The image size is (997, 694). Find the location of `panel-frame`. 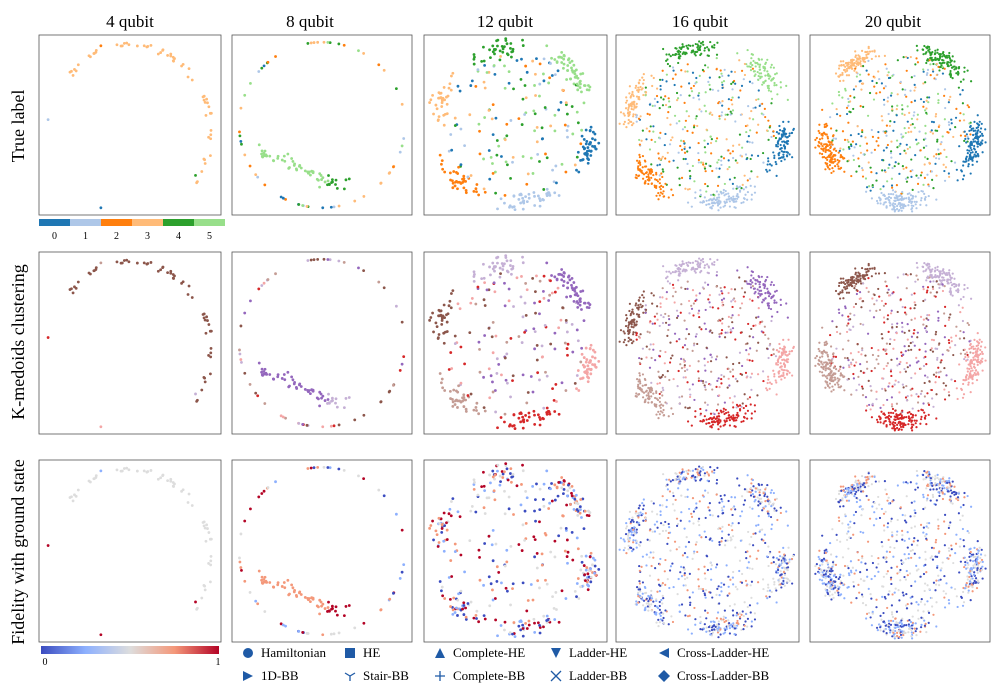

panel-frame is located at coordinates (900, 125).